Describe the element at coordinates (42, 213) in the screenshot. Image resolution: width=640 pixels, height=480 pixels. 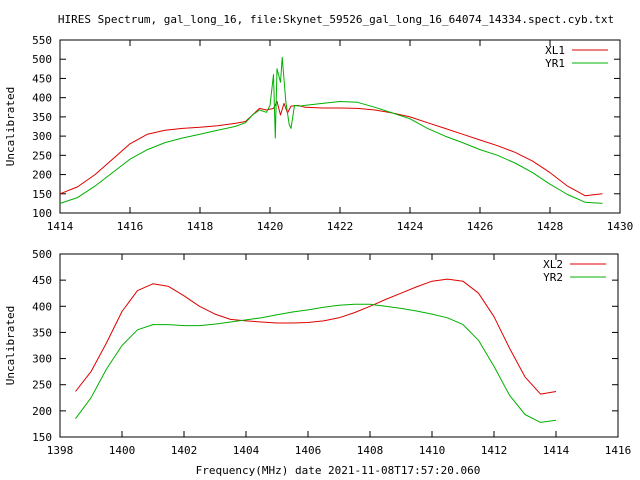
I see `y-tick-label: 100` at that location.